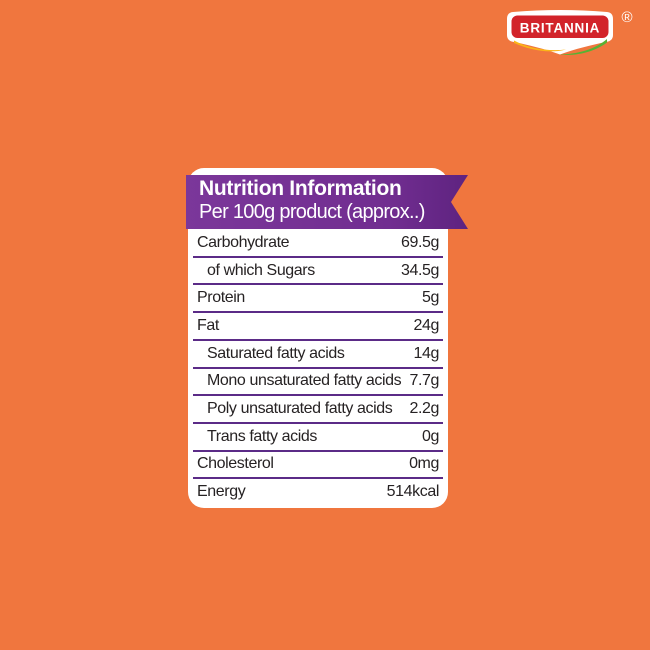 This screenshot has width=650, height=650. I want to click on row-value: 5g, so click(430, 298).